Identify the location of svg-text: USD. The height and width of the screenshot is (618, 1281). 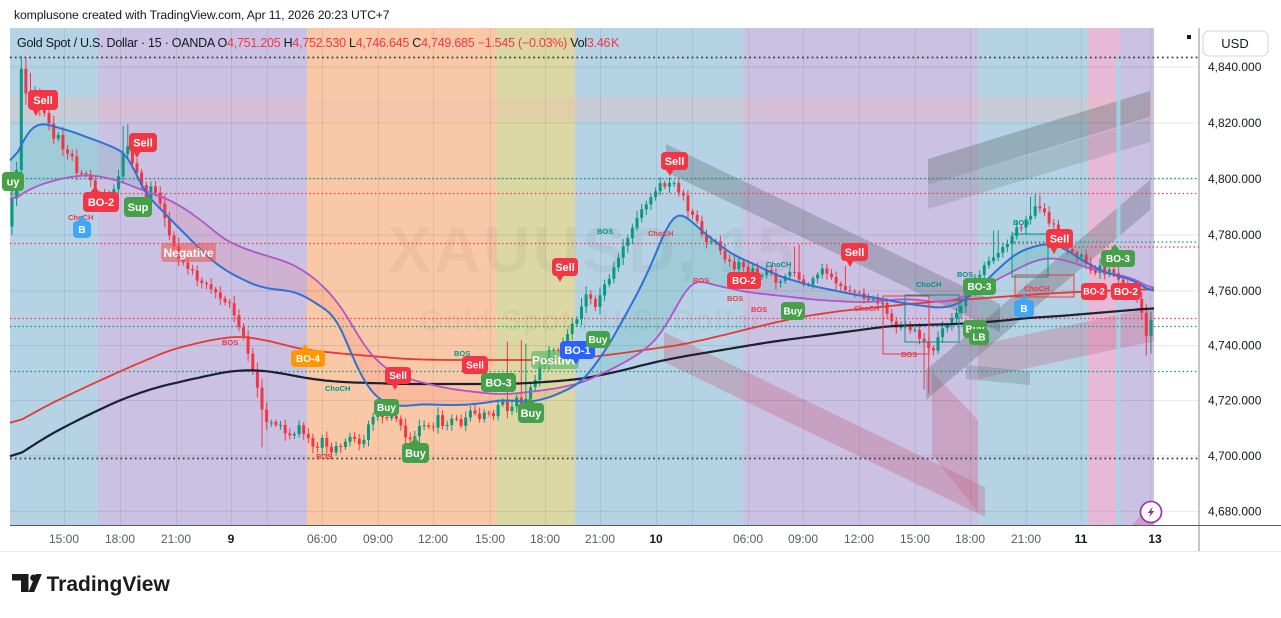
(1234, 43).